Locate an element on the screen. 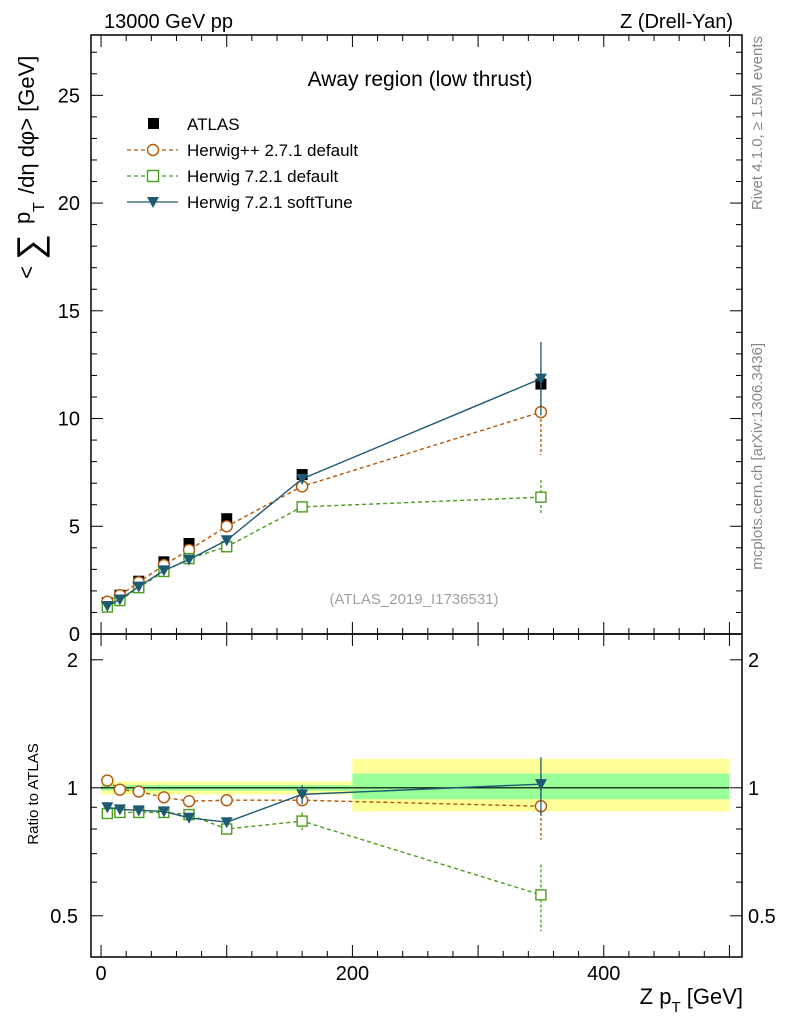 The image size is (786, 1024). legend-herwig7-default-label: Herwig 7.2.1 default is located at coordinates (262, 176).